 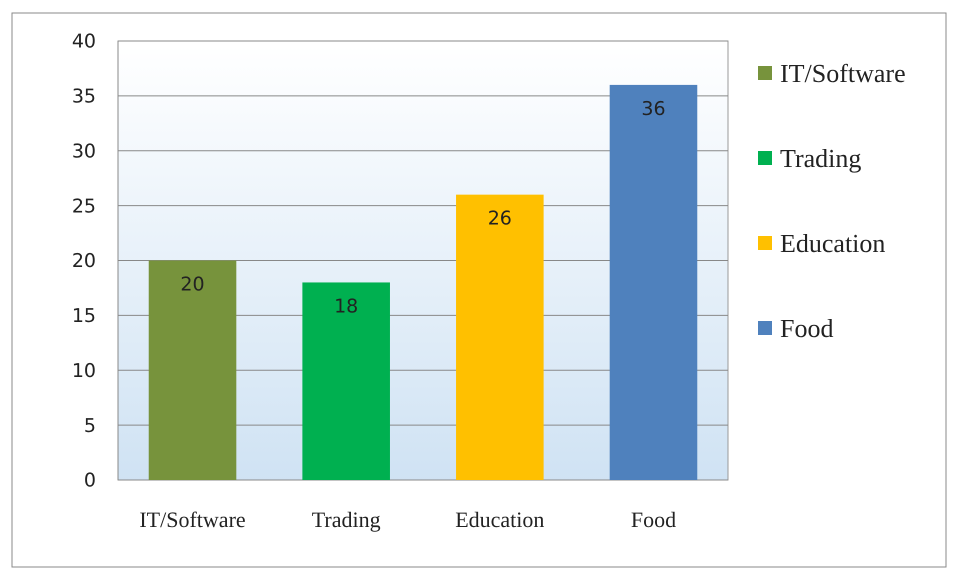 I want to click on data-label: 26, so click(x=500, y=219).